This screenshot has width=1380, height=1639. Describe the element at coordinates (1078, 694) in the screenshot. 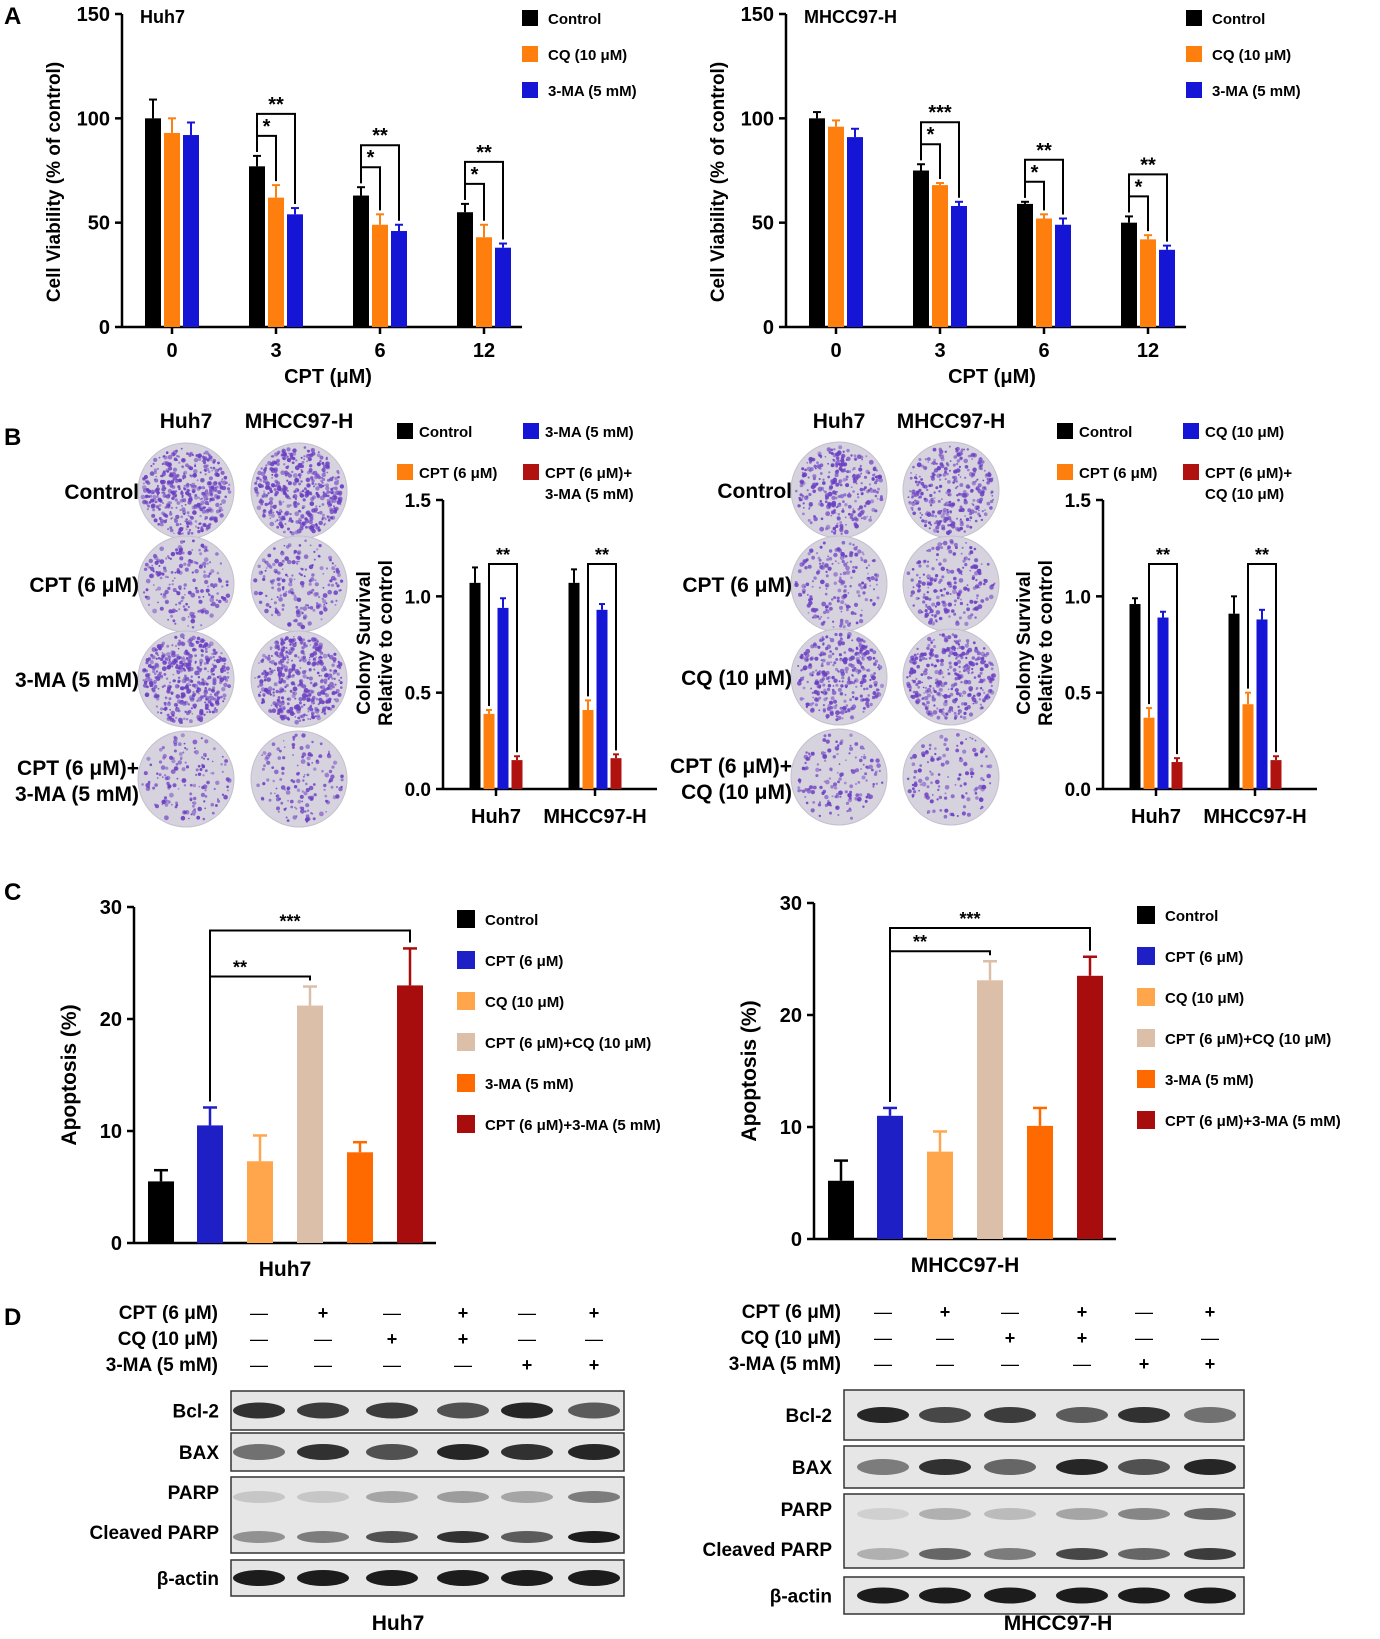

I see `y-tick-label: 0.5` at that location.